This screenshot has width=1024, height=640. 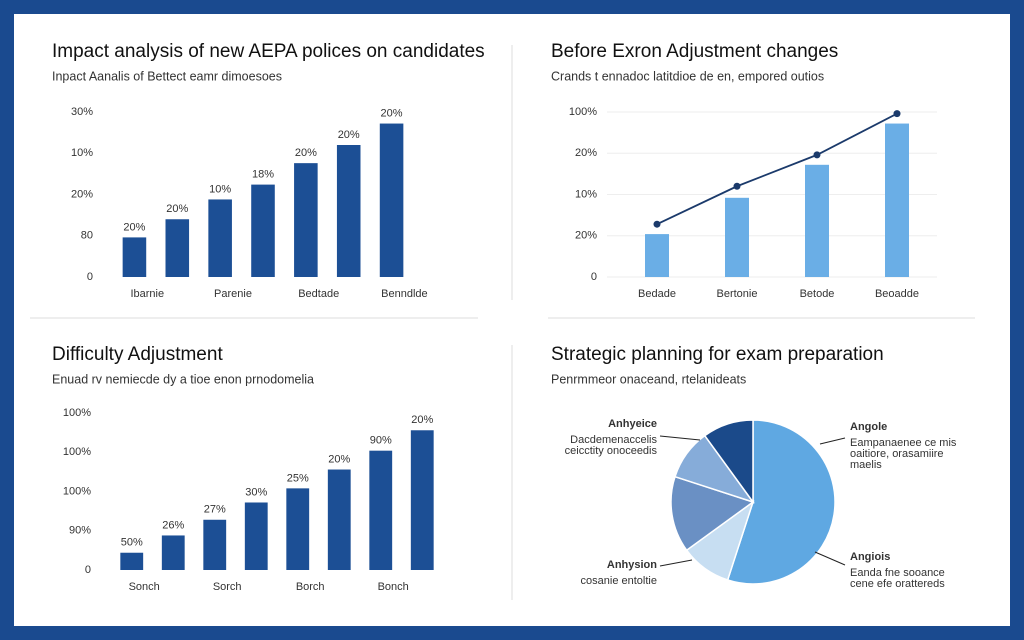 What do you see at coordinates (298, 478) in the screenshot?
I see `bar-label: 25%` at bounding box center [298, 478].